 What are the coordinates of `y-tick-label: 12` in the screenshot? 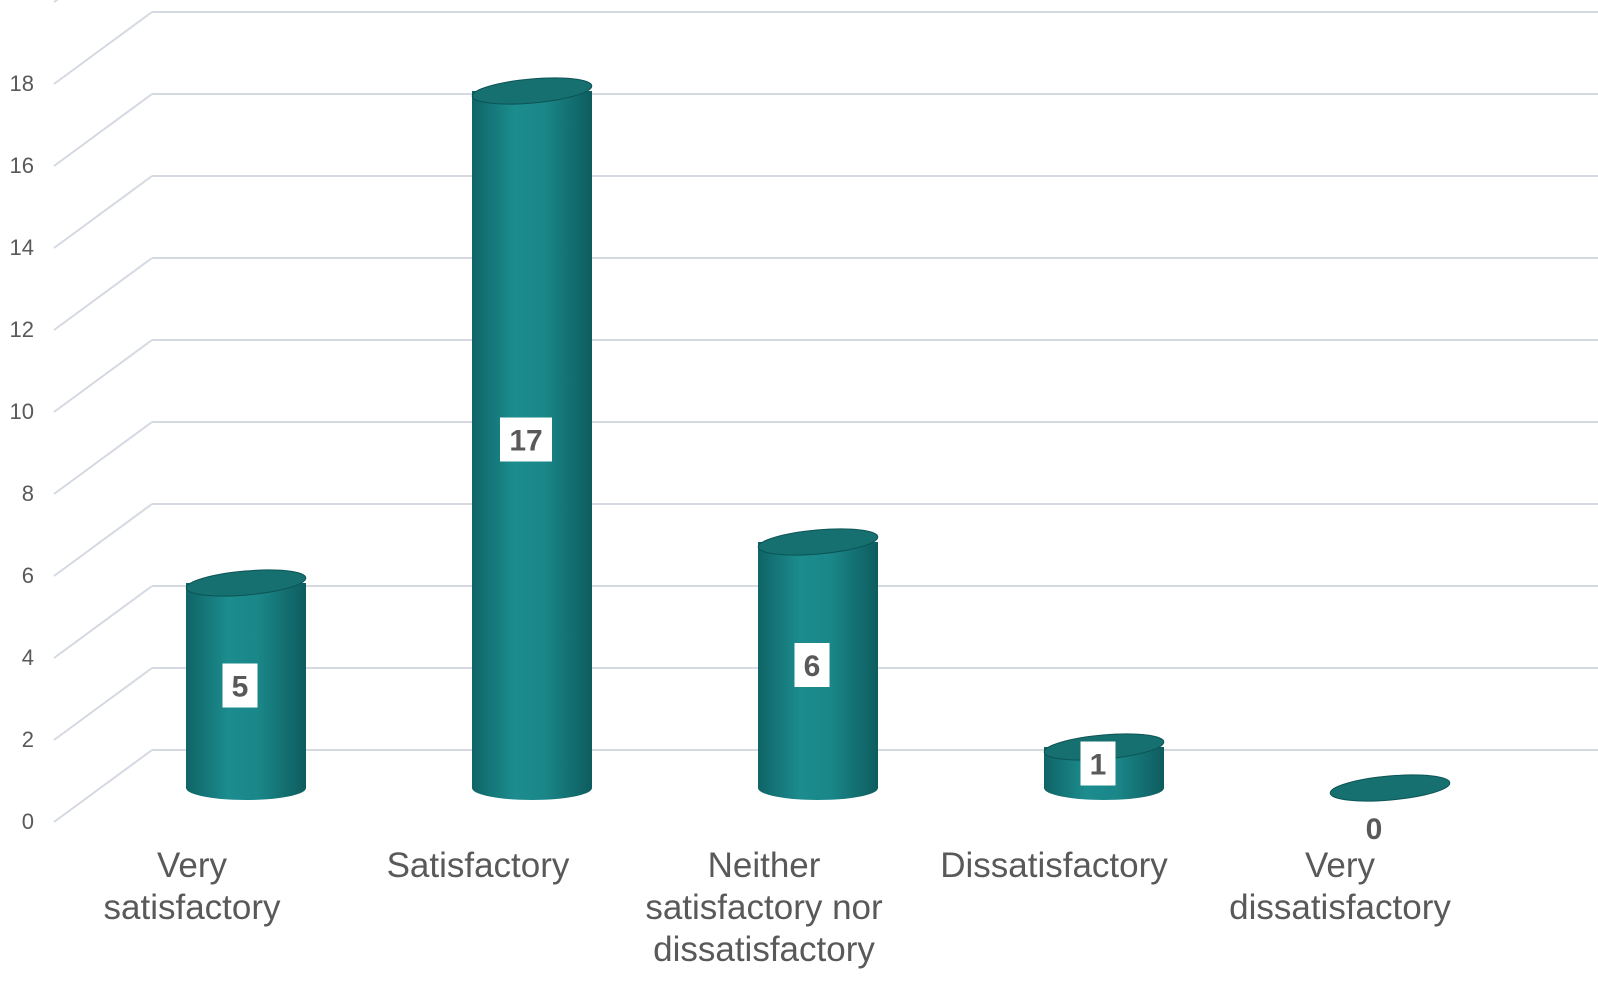 It's located at (22, 329).